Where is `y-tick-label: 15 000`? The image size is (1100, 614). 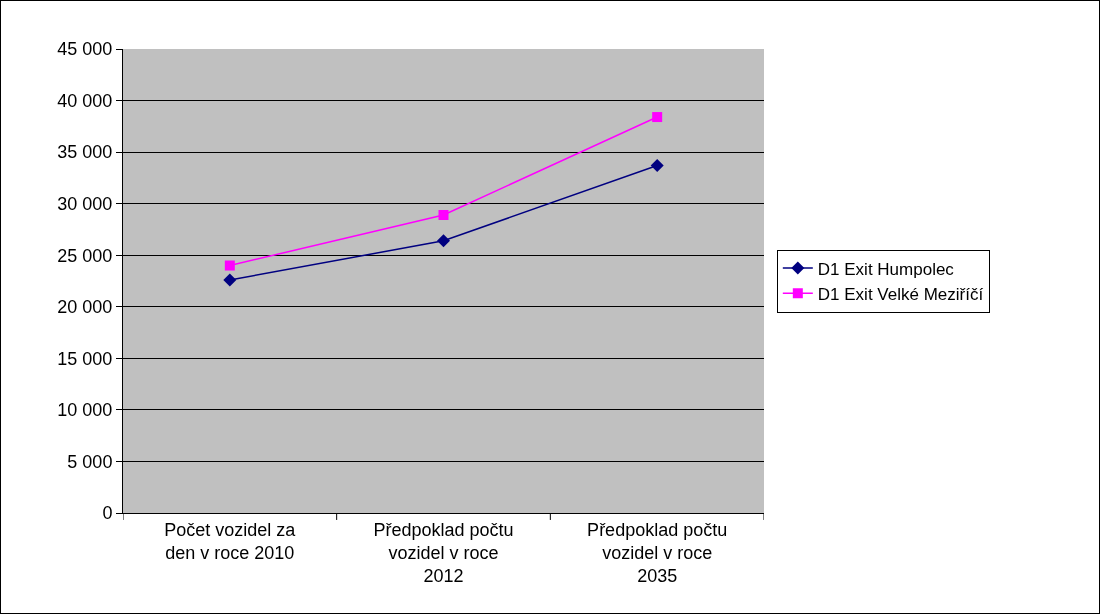 y-tick-label: 15 000 is located at coordinates (85, 358).